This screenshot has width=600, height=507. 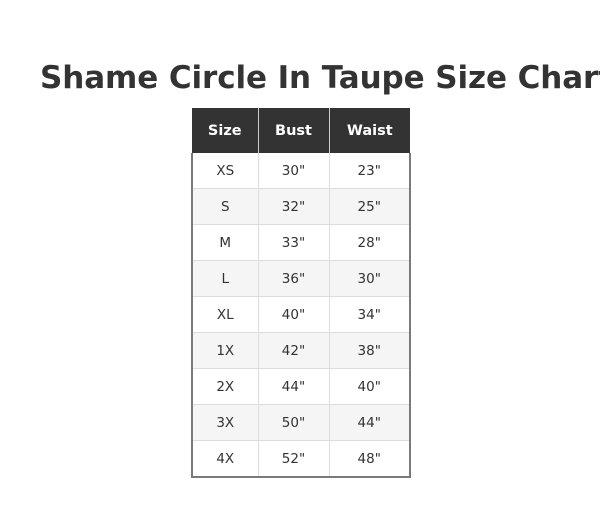 I want to click on cell-bust: 36", so click(x=294, y=278).